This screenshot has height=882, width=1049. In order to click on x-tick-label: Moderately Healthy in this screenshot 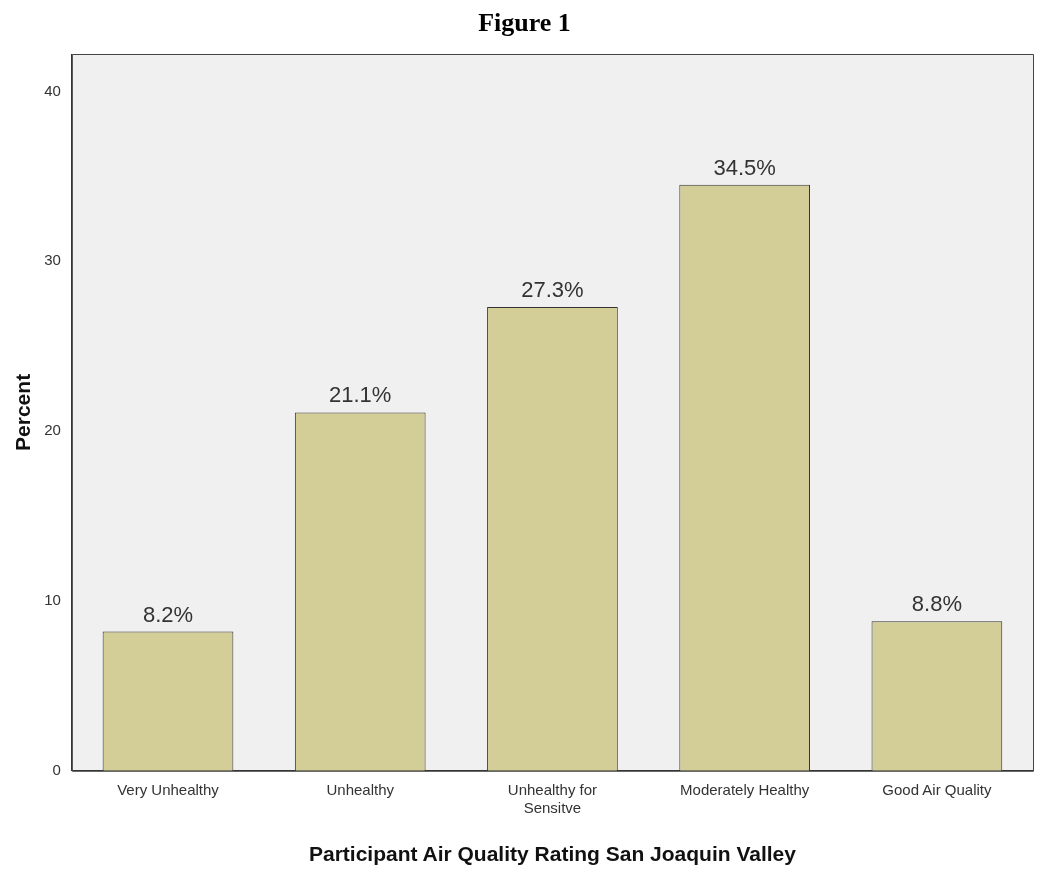, I will do `click(745, 789)`.